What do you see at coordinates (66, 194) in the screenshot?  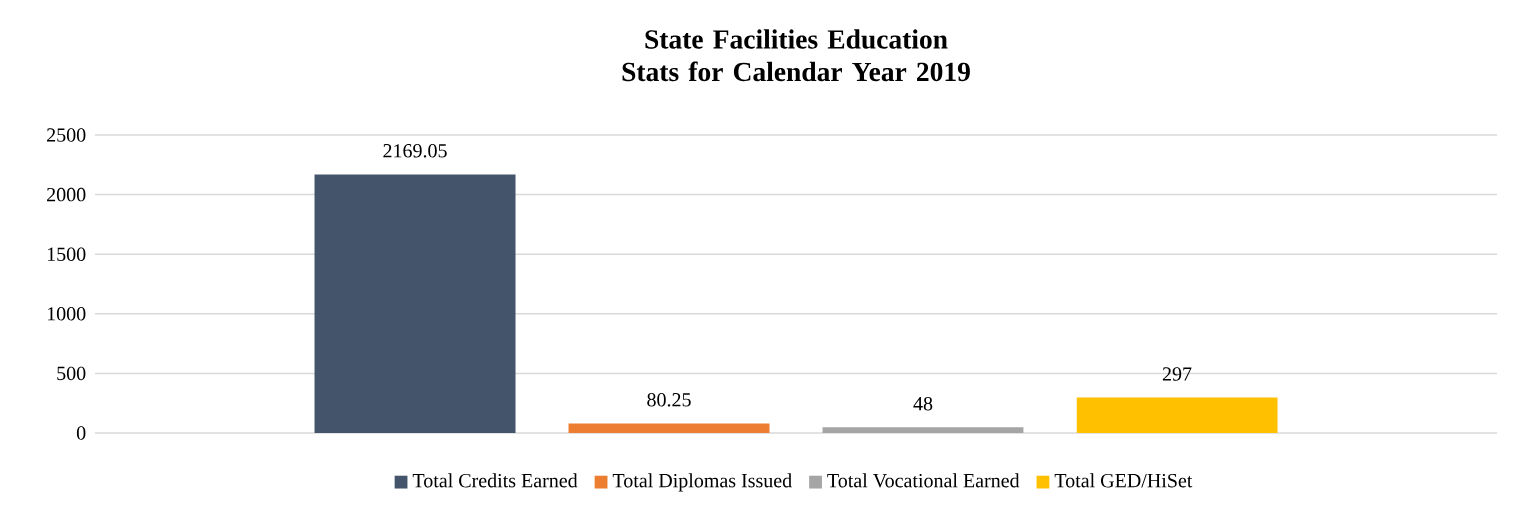 I see `y-tick-label: 2000` at bounding box center [66, 194].